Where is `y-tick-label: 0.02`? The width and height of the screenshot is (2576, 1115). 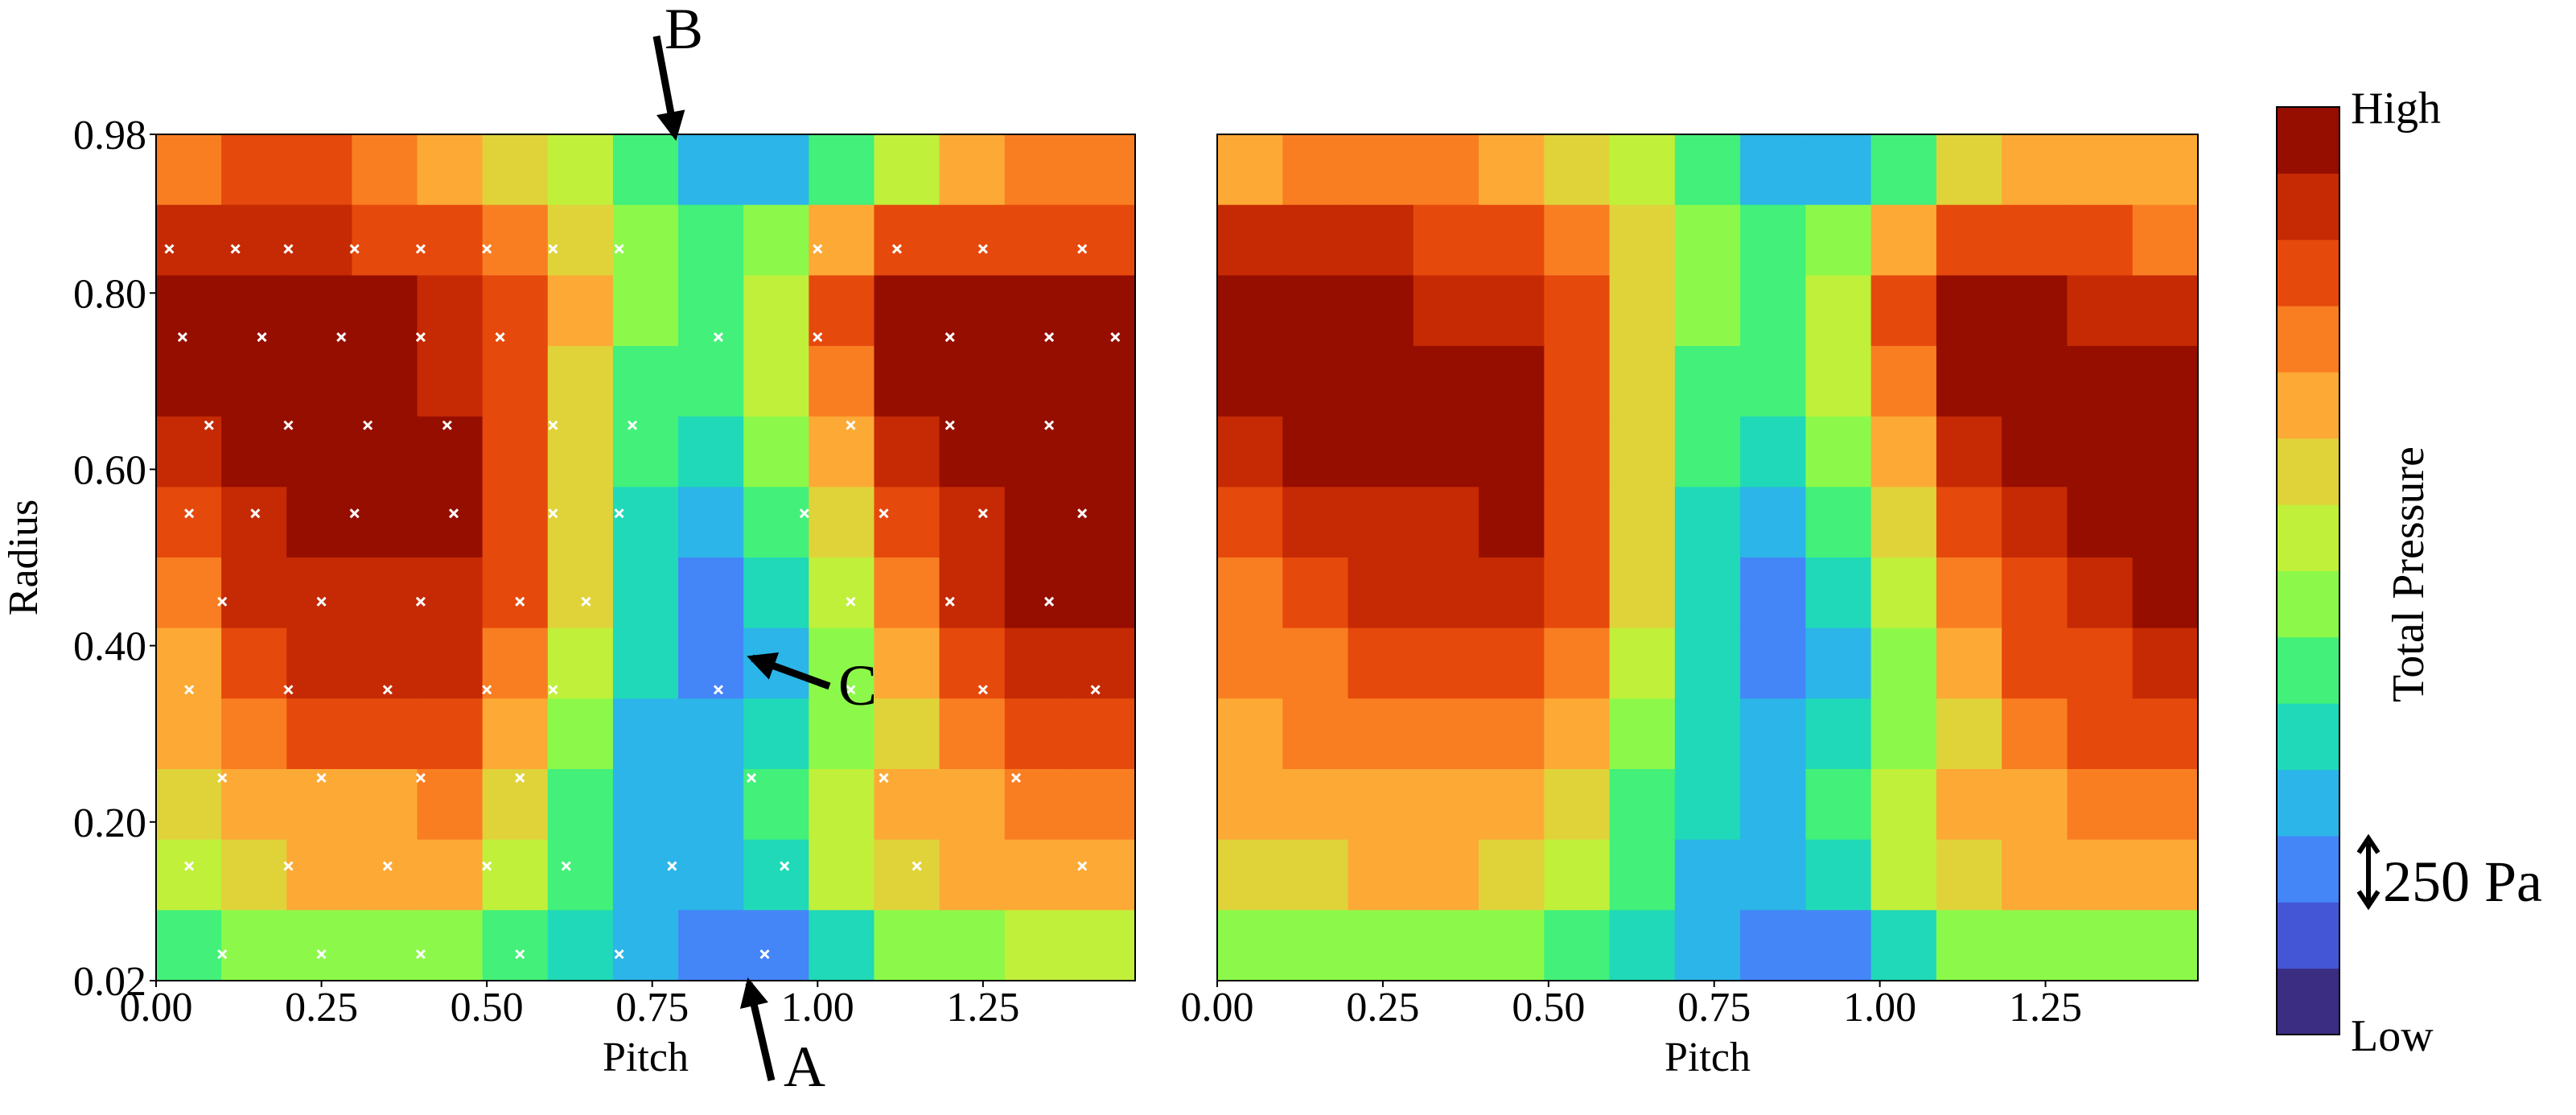
y-tick-label: 0.02 is located at coordinates (109, 982).